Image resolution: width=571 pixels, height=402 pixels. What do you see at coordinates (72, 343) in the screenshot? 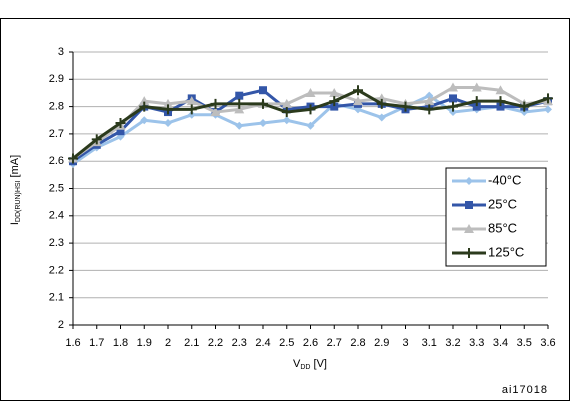
I see `x-tick-label: 1.6` at bounding box center [72, 343].